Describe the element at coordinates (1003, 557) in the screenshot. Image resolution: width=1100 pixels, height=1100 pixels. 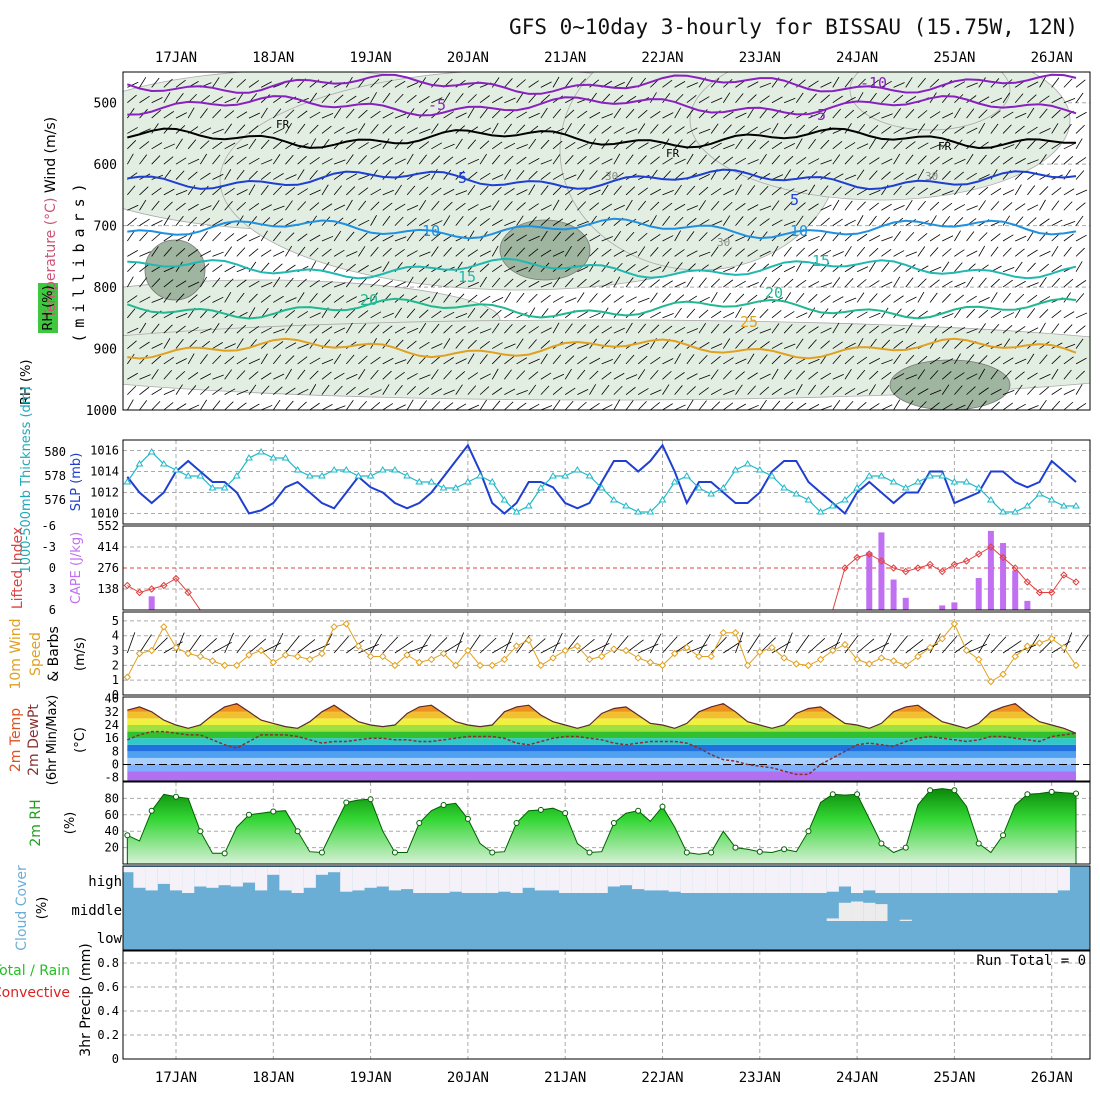
I see `li-point` at that location.